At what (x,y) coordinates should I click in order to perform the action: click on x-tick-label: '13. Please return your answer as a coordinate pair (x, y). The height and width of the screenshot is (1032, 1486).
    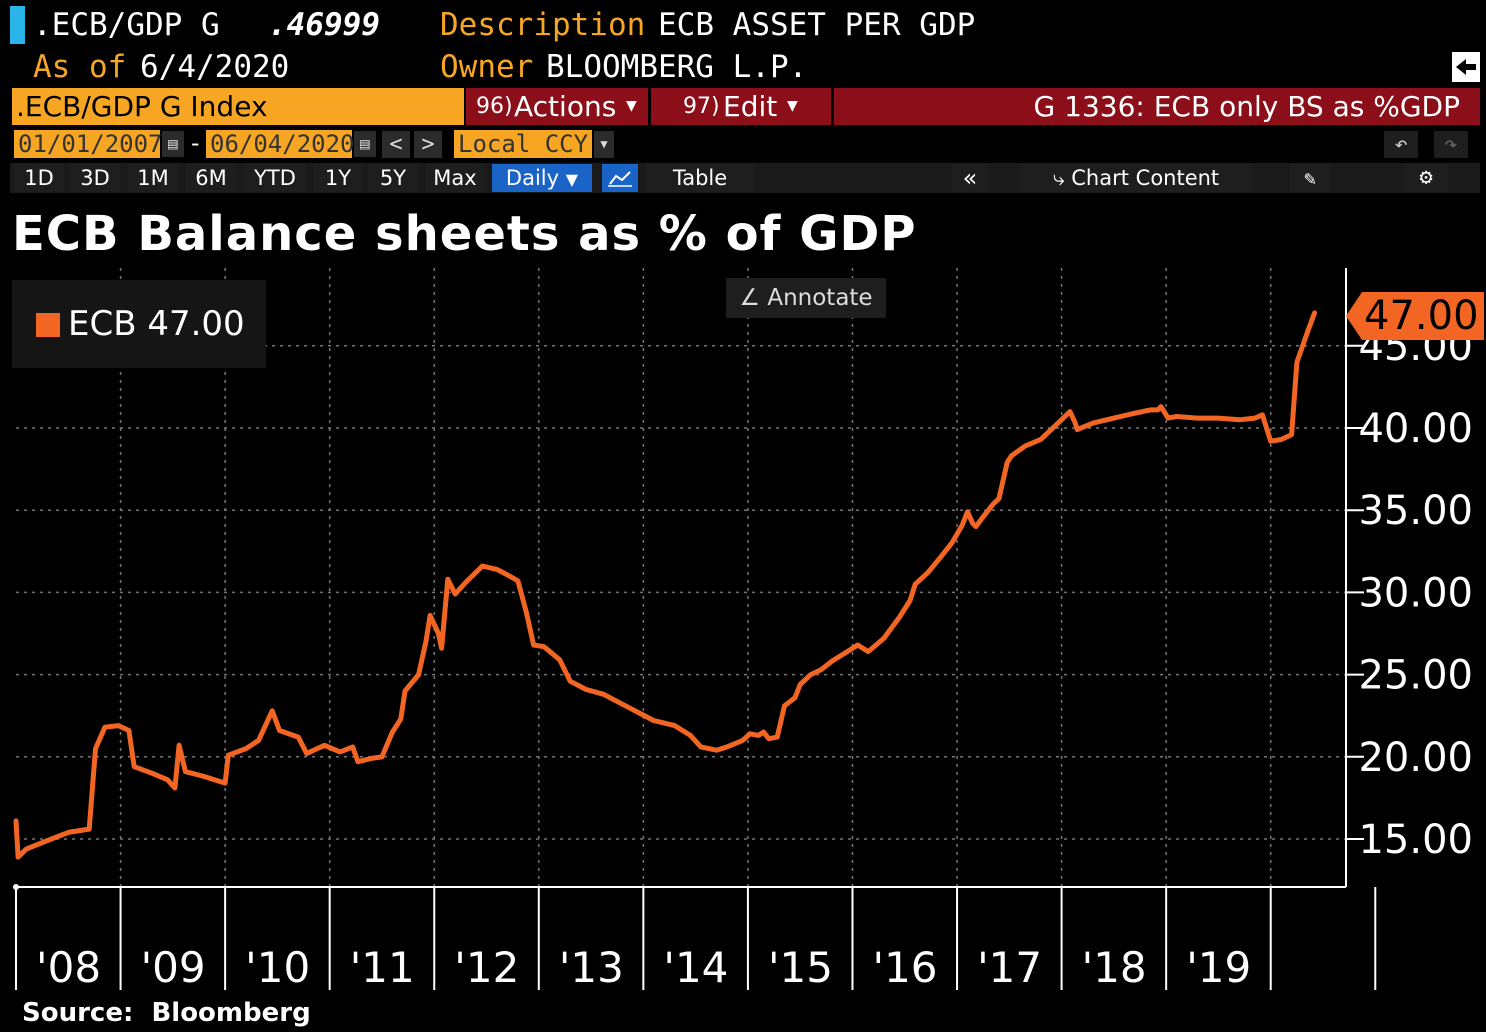
    Looking at the image, I should click on (591, 967).